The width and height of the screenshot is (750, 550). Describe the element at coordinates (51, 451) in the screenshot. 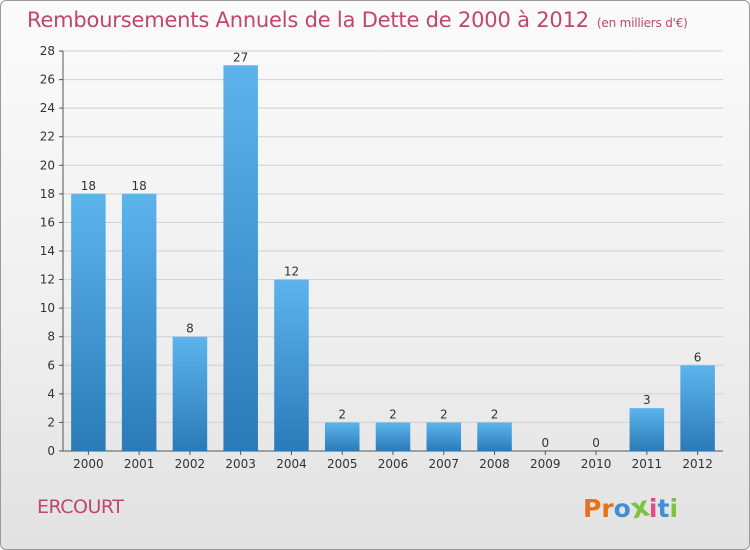

I see `y-tick-label: 0` at that location.